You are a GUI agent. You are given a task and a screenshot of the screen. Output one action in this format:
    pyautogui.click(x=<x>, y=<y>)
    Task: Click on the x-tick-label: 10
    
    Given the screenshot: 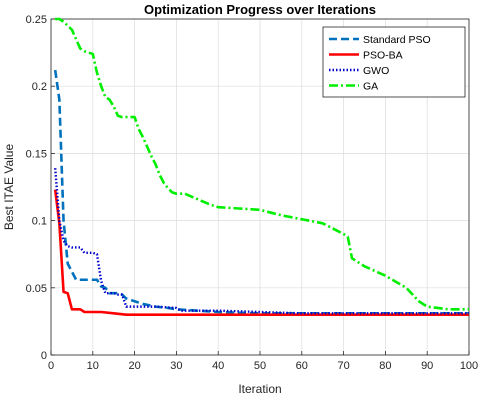 What is the action you would take?
    pyautogui.click(x=93, y=366)
    